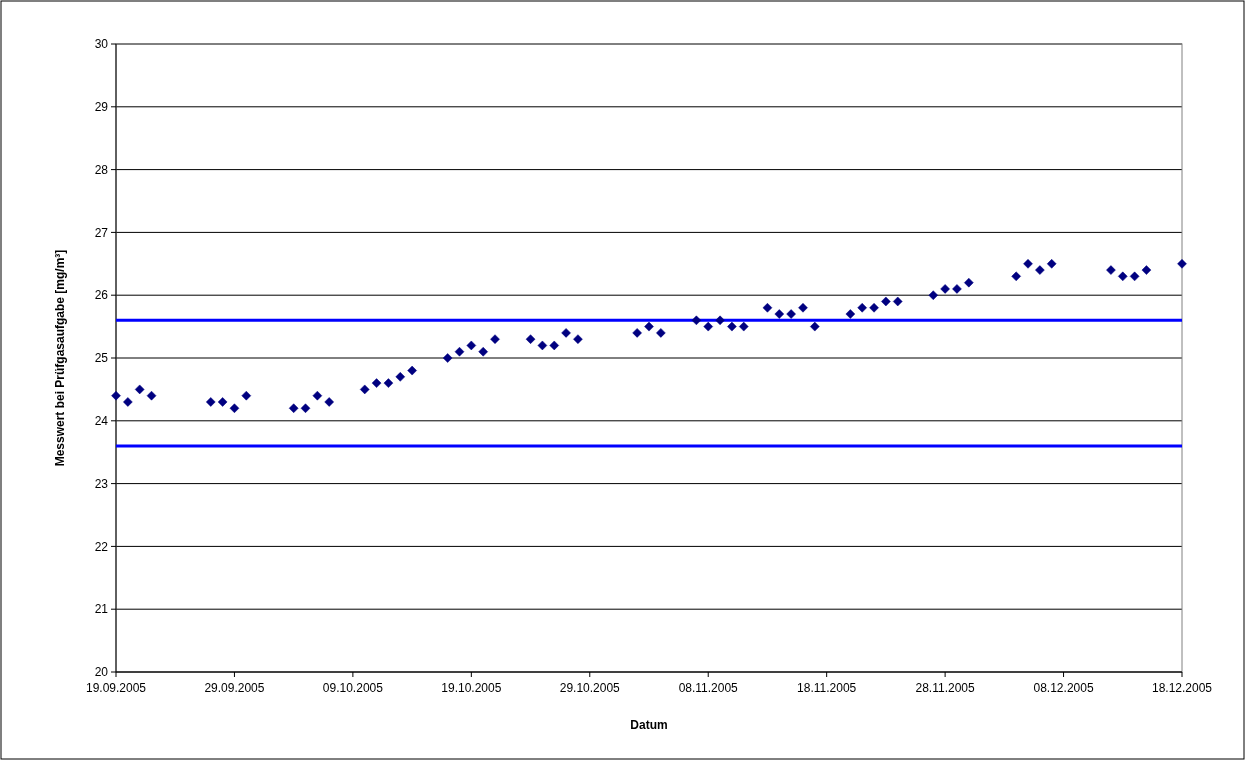  I want to click on x-tick-label: 29.10.2005, so click(590, 688).